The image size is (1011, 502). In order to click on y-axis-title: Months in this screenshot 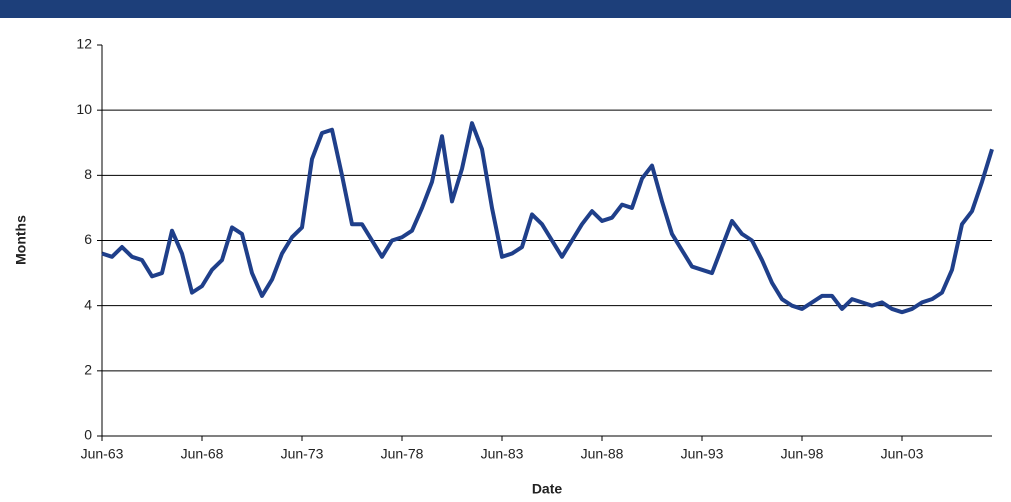, I will do `click(21, 240)`.